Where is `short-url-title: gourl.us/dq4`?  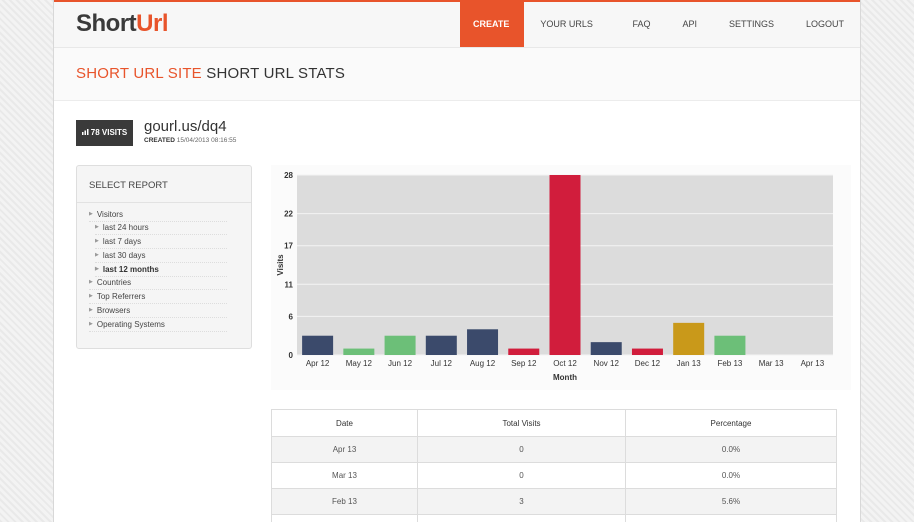 short-url-title: gourl.us/dq4 is located at coordinates (185, 126).